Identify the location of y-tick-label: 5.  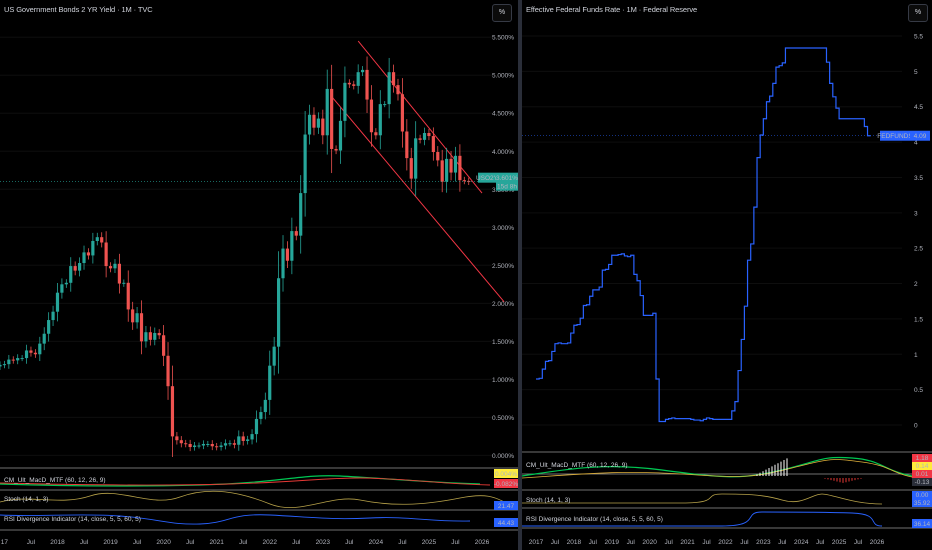
(916, 72).